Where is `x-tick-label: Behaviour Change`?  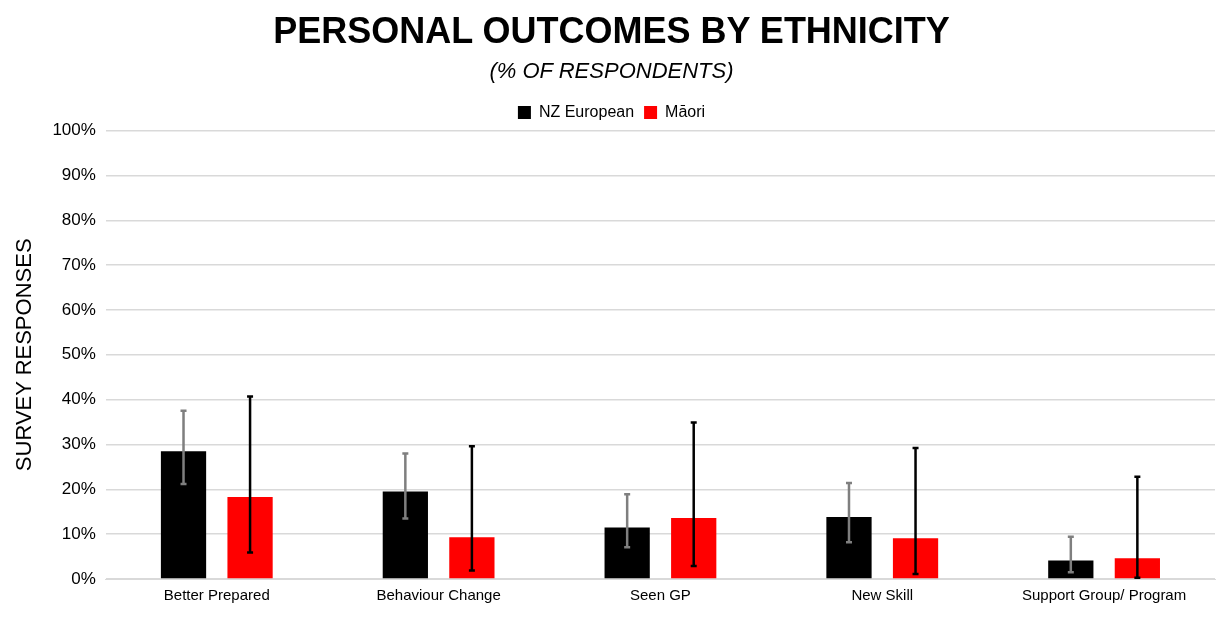 x-tick-label: Behaviour Change is located at coordinates (438, 595).